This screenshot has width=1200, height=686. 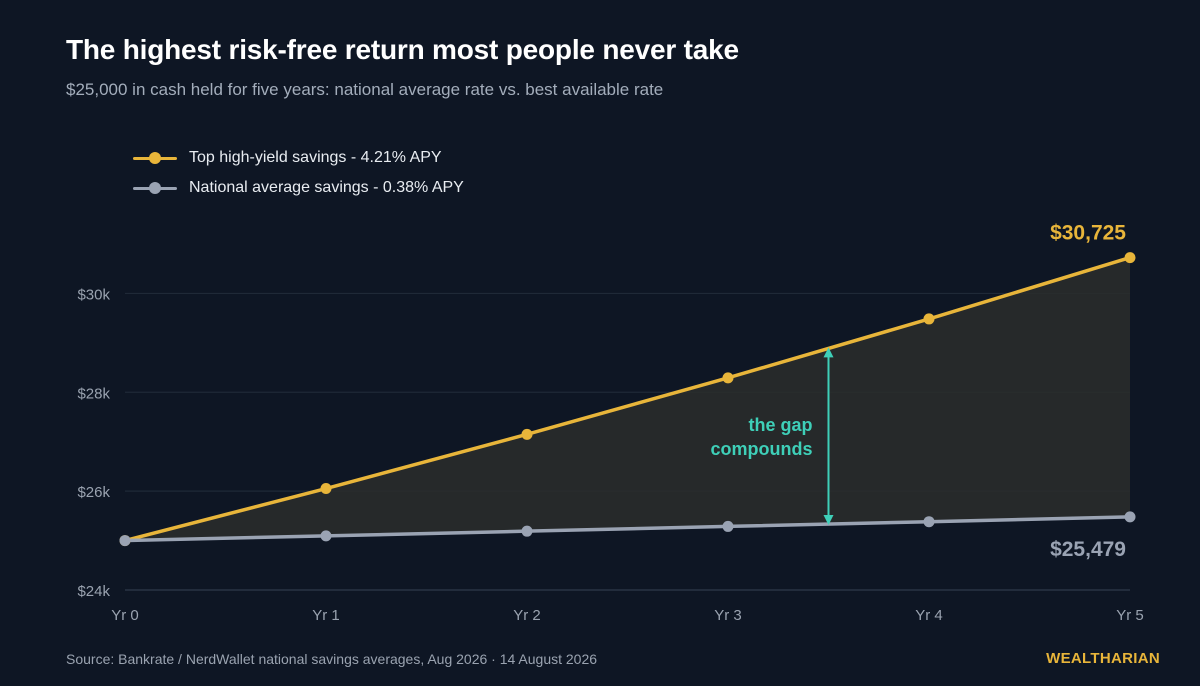 I want to click on legend-item-national-average: National average savings - 0.38% APY, so click(x=298, y=188).